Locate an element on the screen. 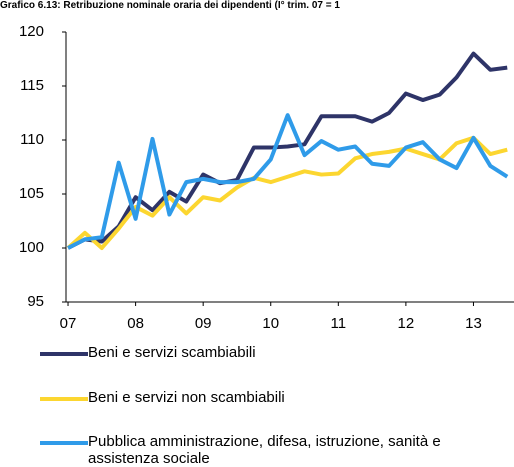 The height and width of the screenshot is (467, 514). y-tick-label: 115 is located at coordinates (32, 85).